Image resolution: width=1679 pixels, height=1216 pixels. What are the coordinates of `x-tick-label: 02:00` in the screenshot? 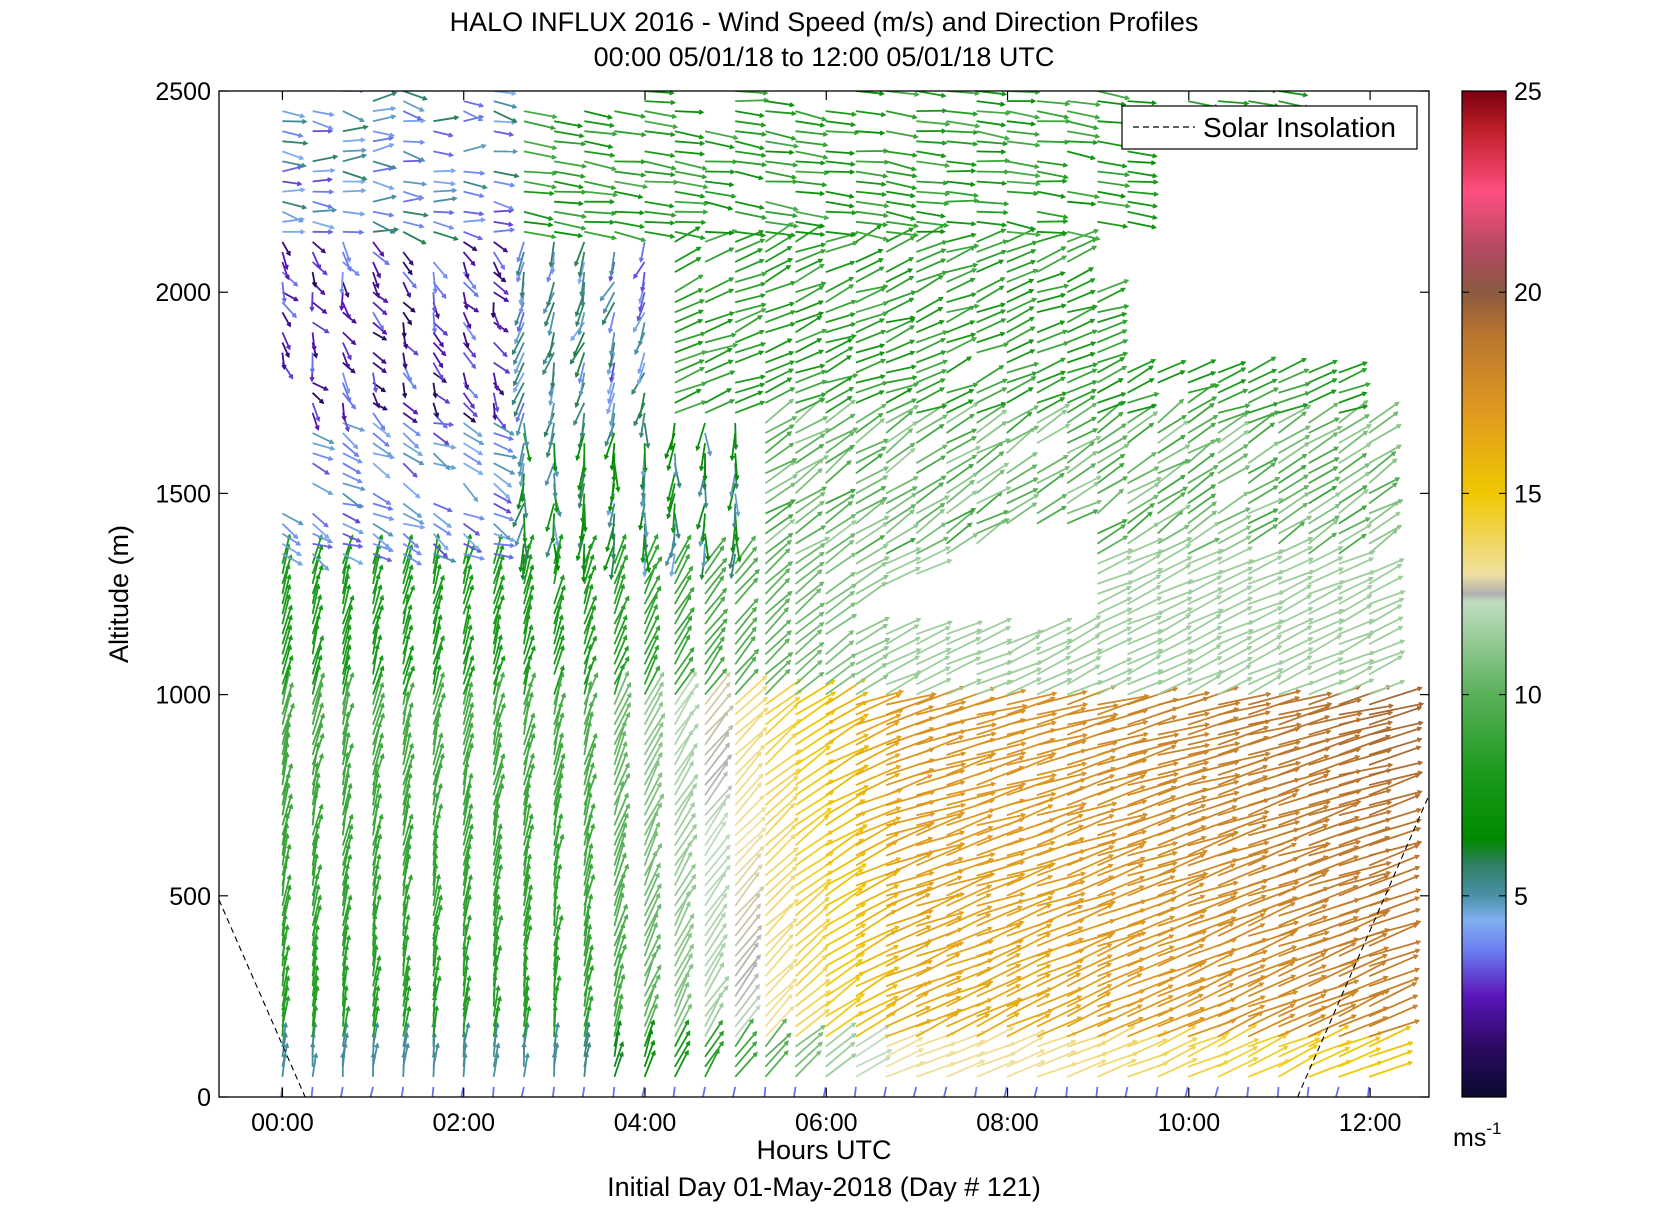 It's located at (463, 1123).